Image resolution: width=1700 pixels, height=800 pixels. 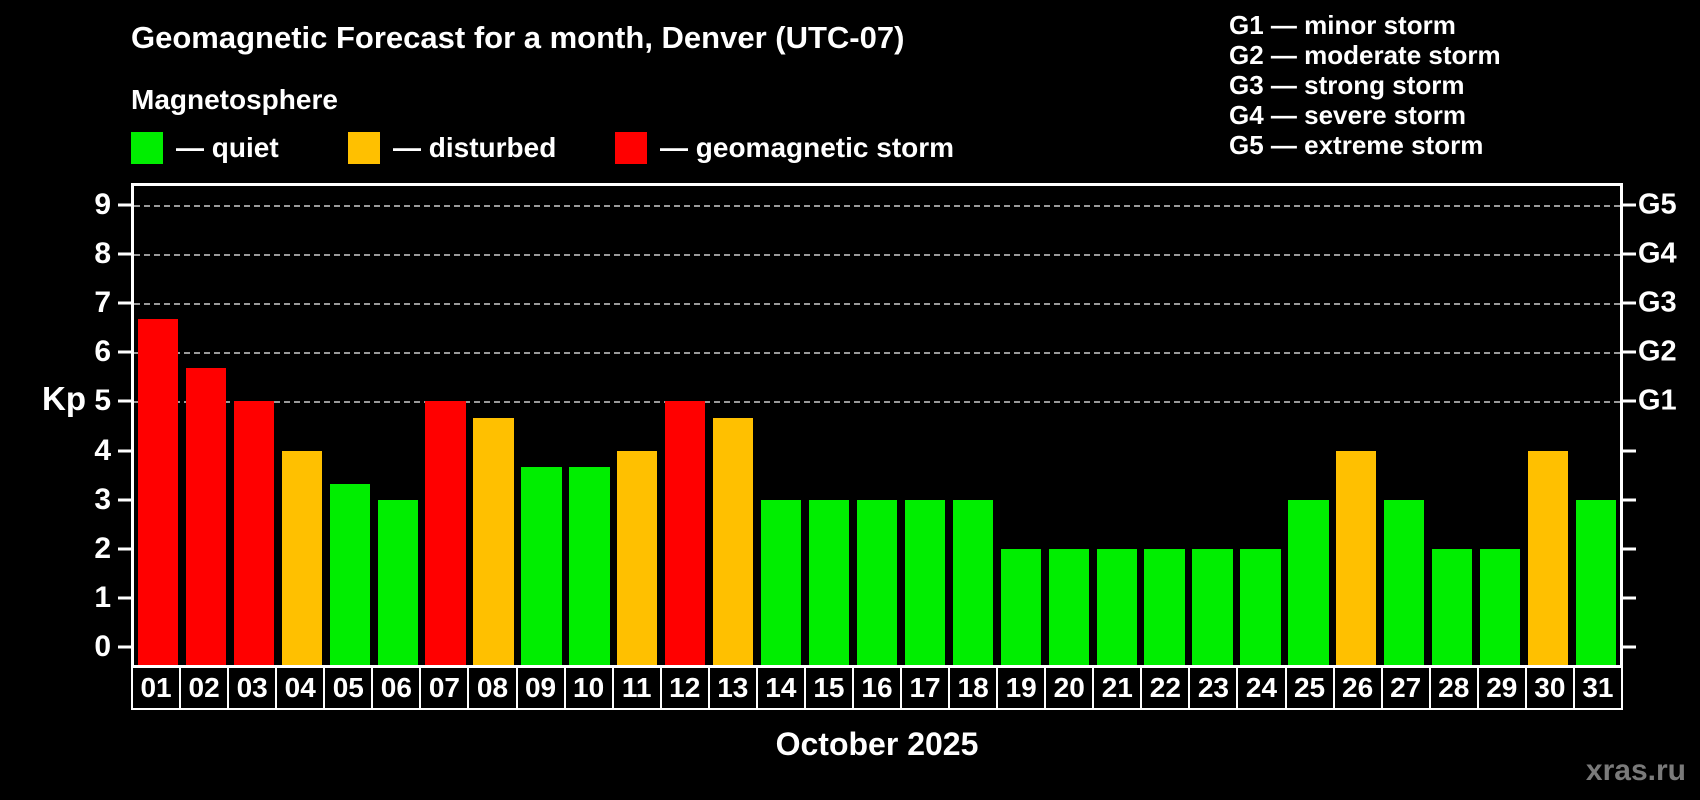 I want to click on day-label-26: 26, so click(x=1357, y=688).